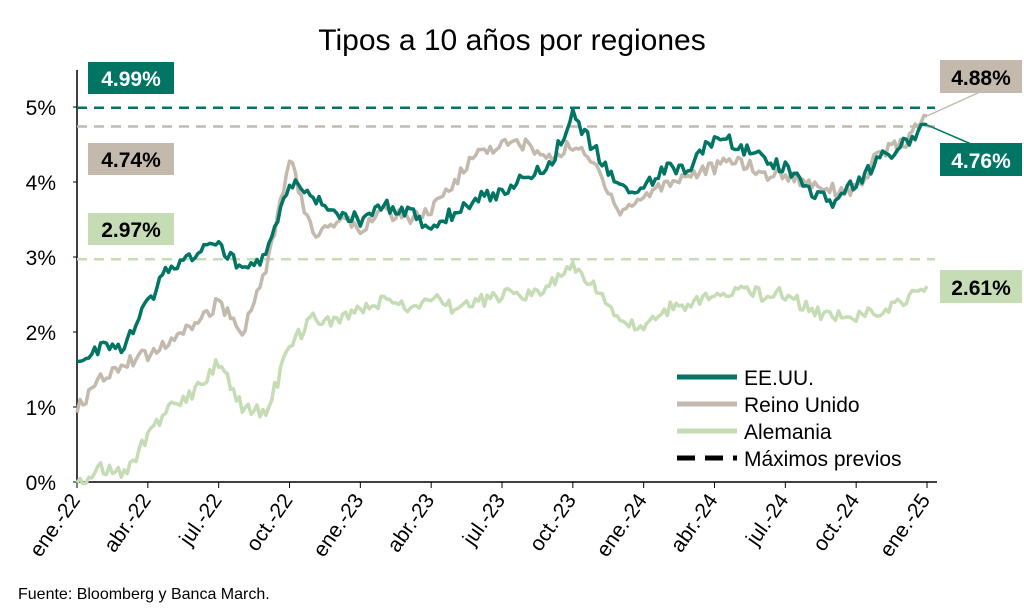  What do you see at coordinates (788, 432) in the screenshot?
I see `legend-label: Alemania` at bounding box center [788, 432].